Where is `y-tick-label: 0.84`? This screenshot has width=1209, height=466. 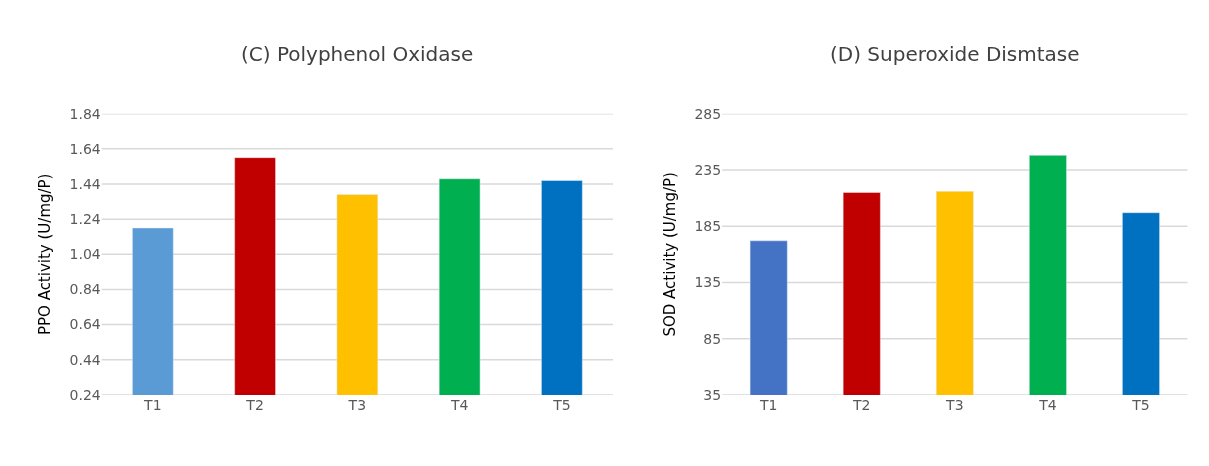
y-tick-label: 0.84 is located at coordinates (85, 289).